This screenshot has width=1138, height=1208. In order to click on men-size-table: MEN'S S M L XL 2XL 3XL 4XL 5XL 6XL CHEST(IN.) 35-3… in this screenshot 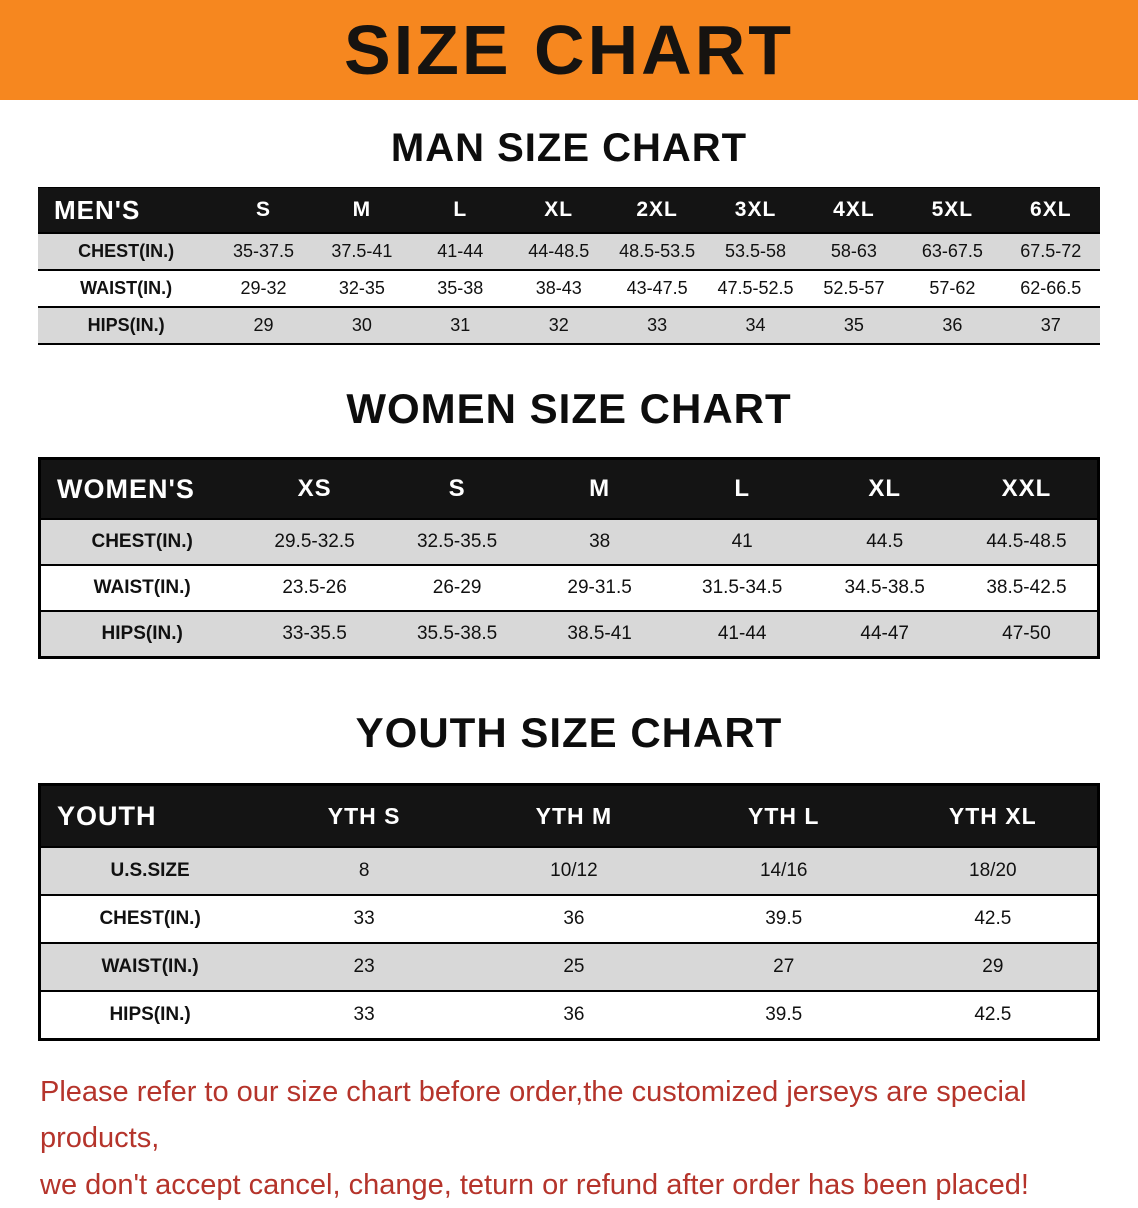, I will do `click(569, 266)`.